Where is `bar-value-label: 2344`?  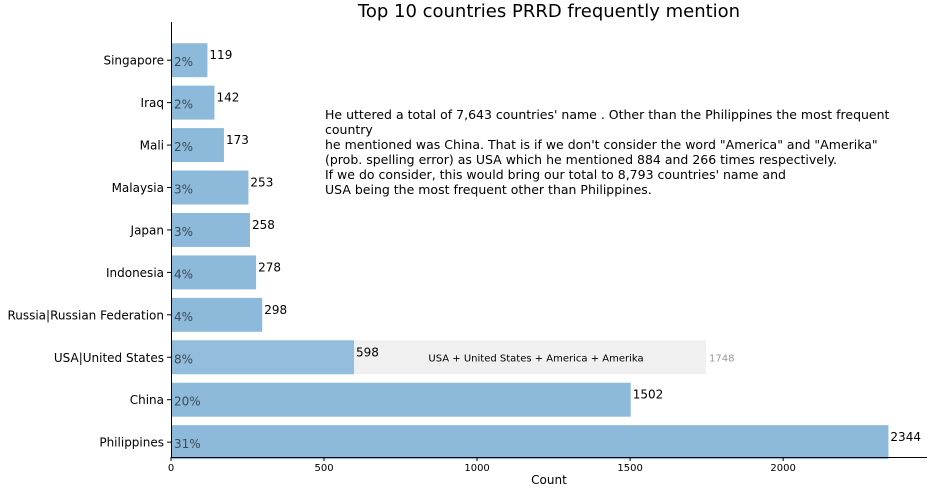 bar-value-label: 2344 is located at coordinates (905, 437).